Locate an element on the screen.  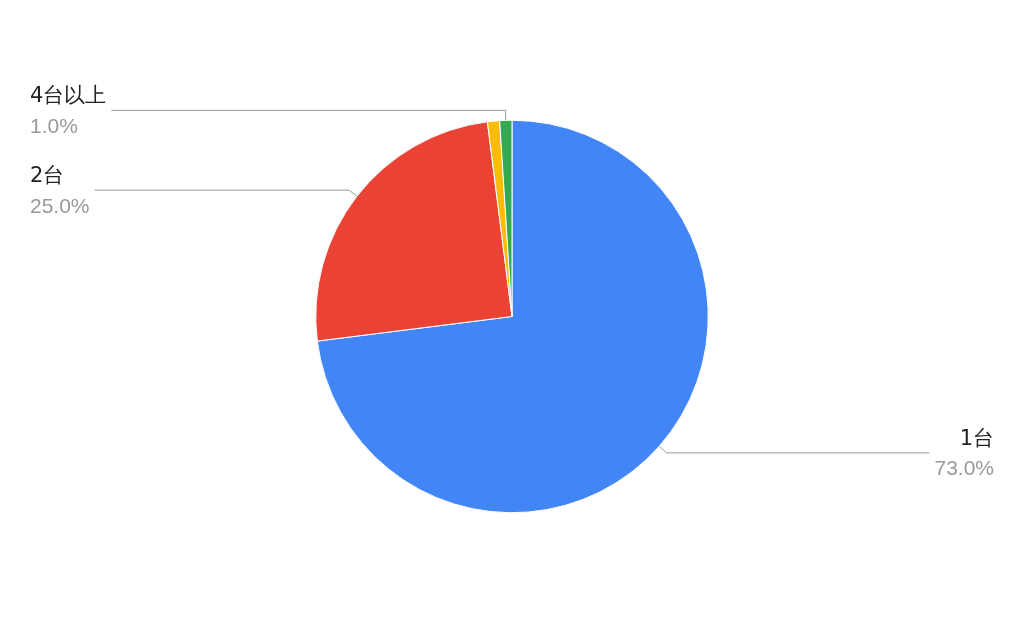
data-label: 25.0% is located at coordinates (60, 205).